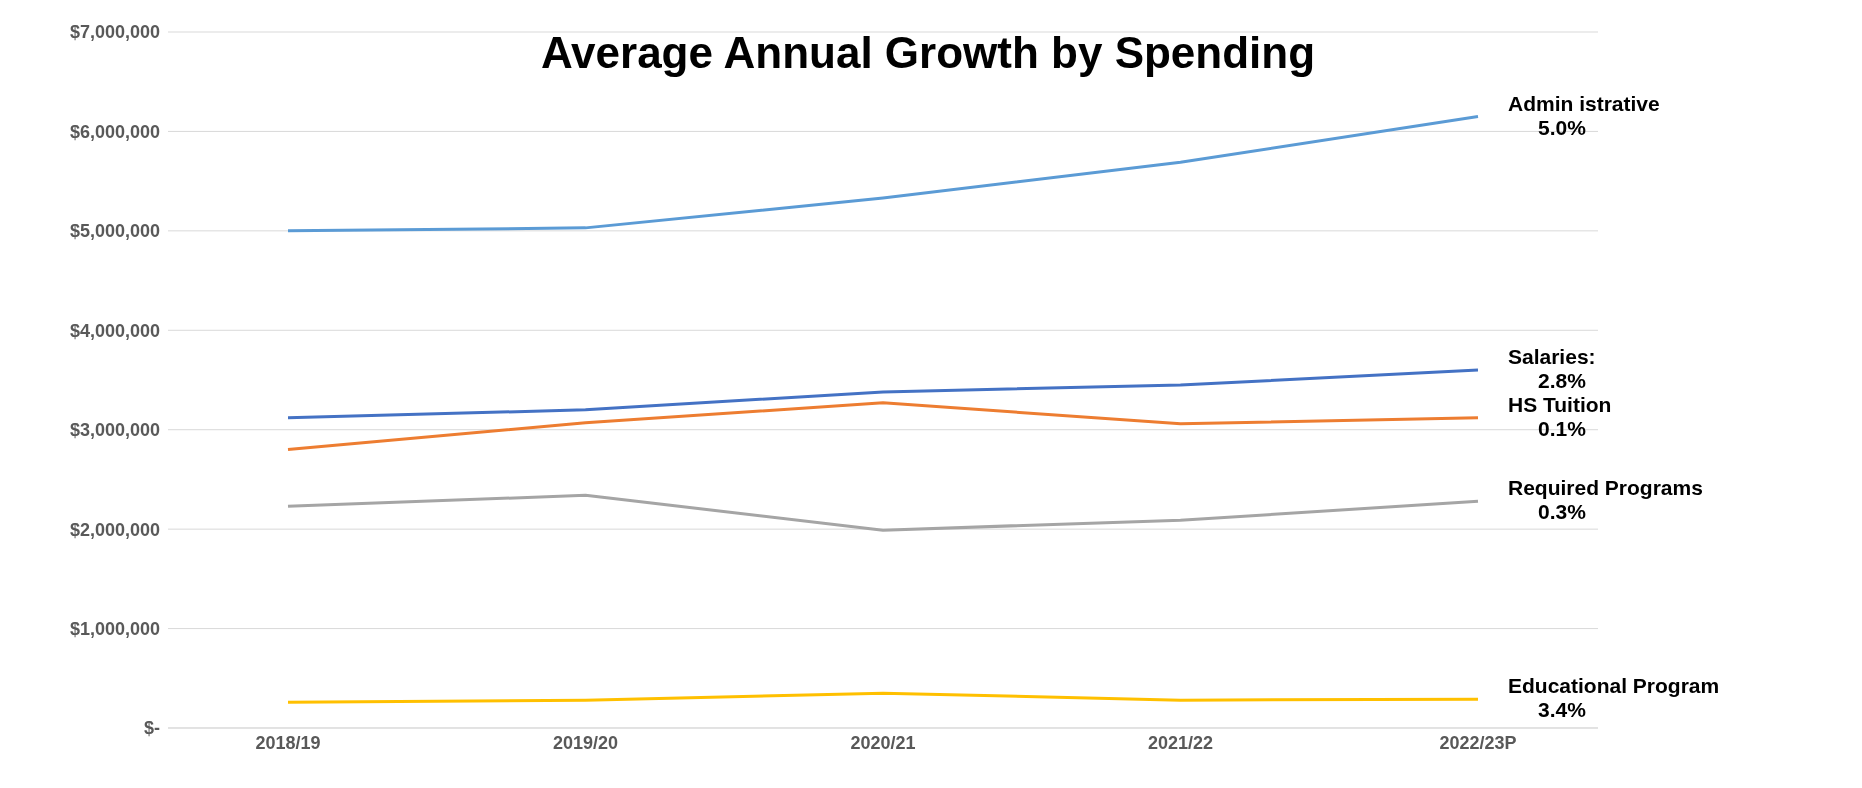 The height and width of the screenshot is (788, 1862). What do you see at coordinates (1605, 488) in the screenshot?
I see `series-label: Required Programs` at bounding box center [1605, 488].